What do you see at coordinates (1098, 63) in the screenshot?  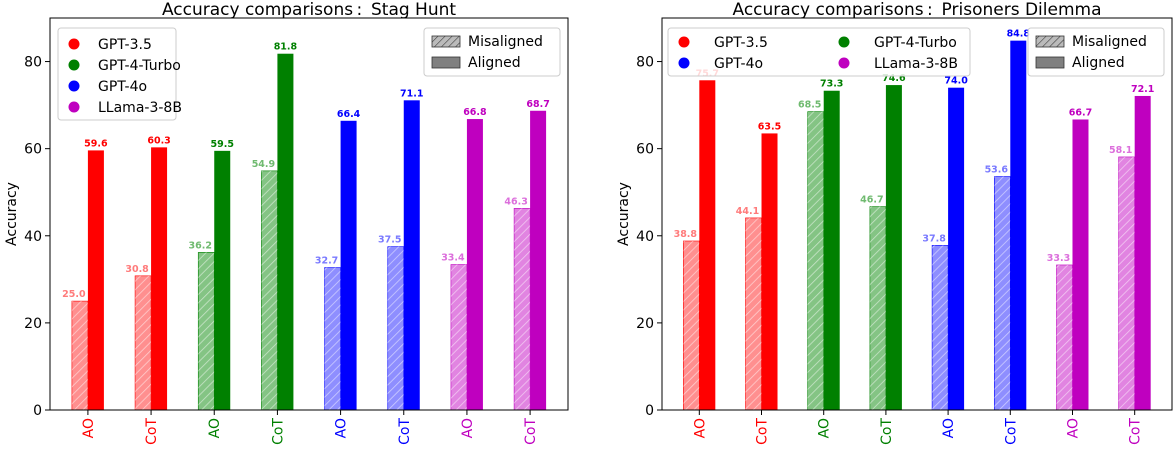 I see `legend-entry: Aligned` at bounding box center [1098, 63].